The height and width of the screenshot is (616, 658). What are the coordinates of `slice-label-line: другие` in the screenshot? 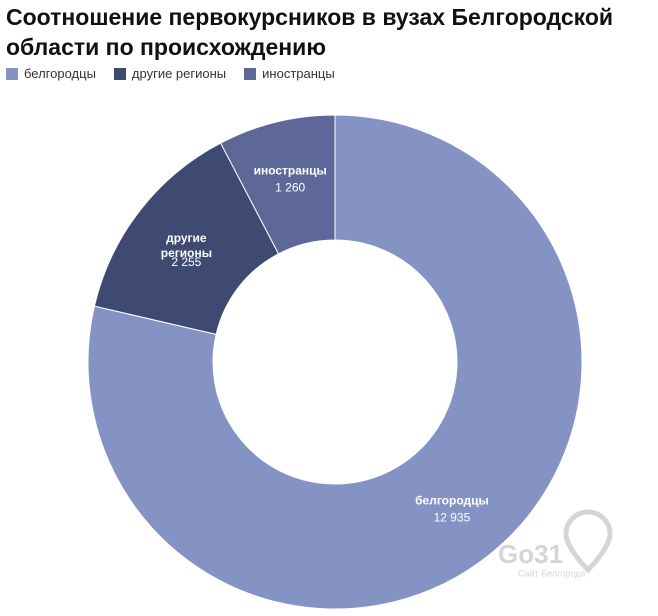 It's located at (186, 238).